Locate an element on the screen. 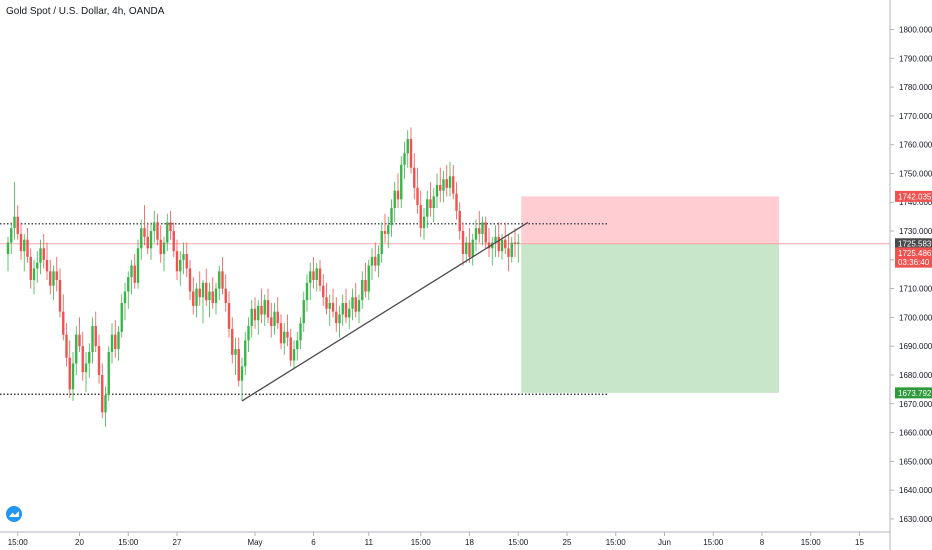 The height and width of the screenshot is (550, 932). y-tick-label: 1630.000 is located at coordinates (915, 519).